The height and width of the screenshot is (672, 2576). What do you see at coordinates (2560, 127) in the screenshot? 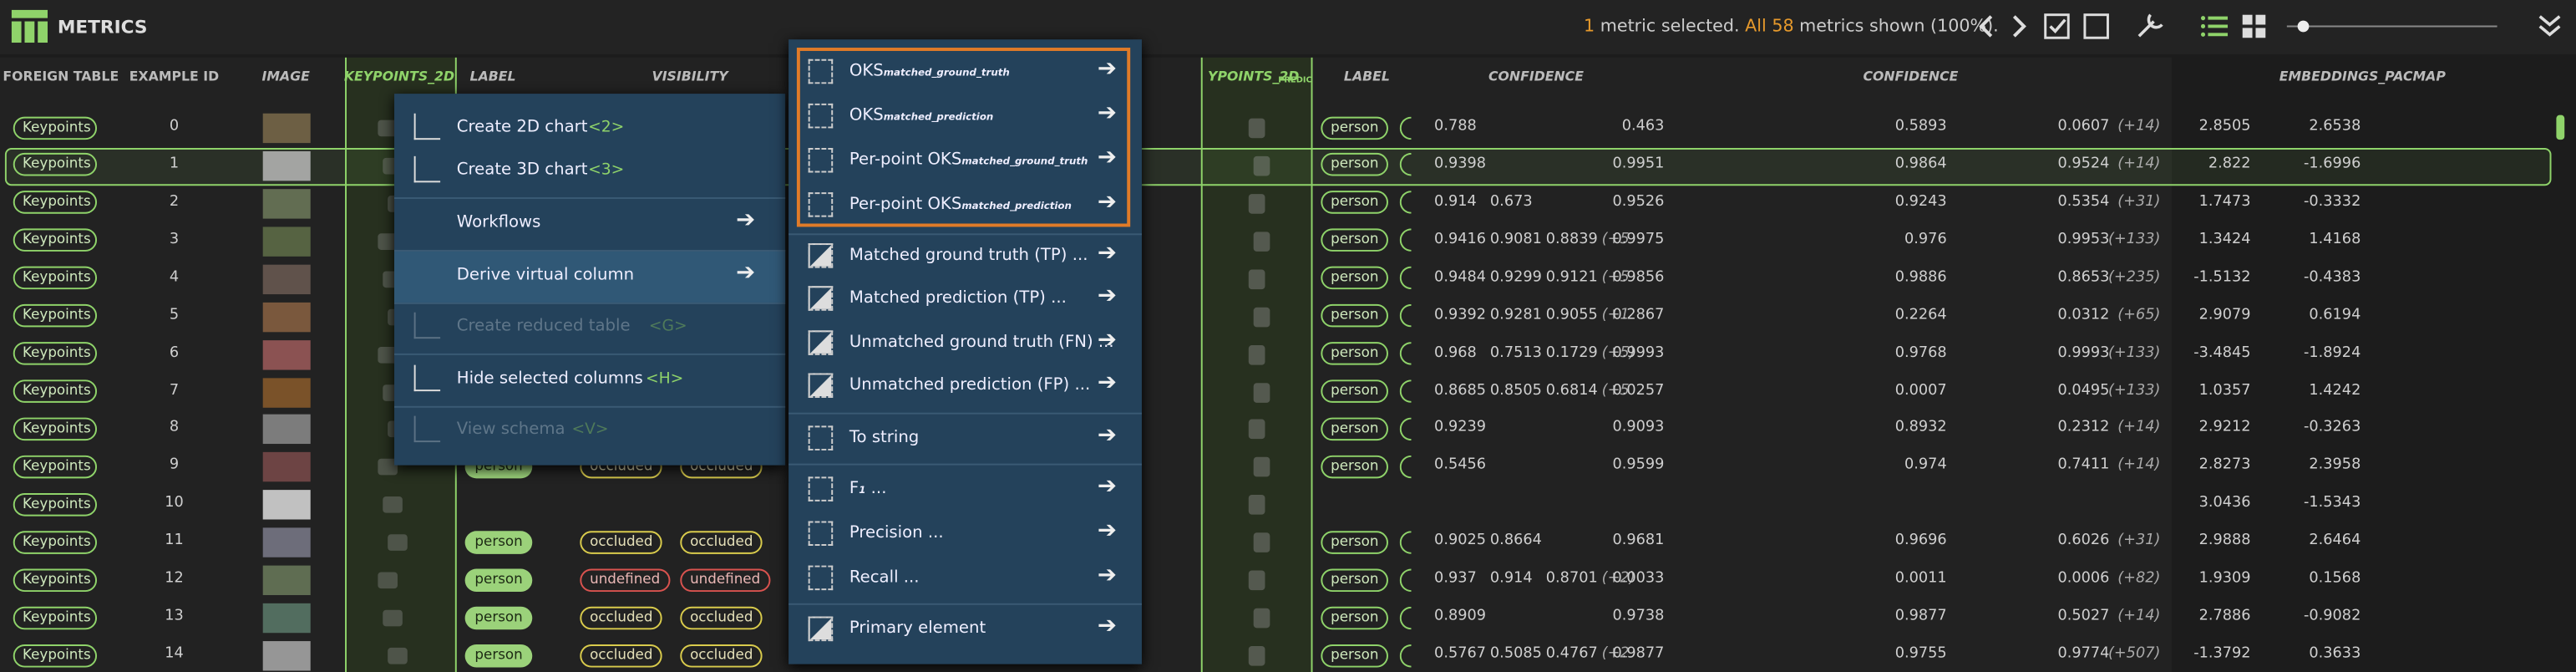
I see `scrollbar` at bounding box center [2560, 127].